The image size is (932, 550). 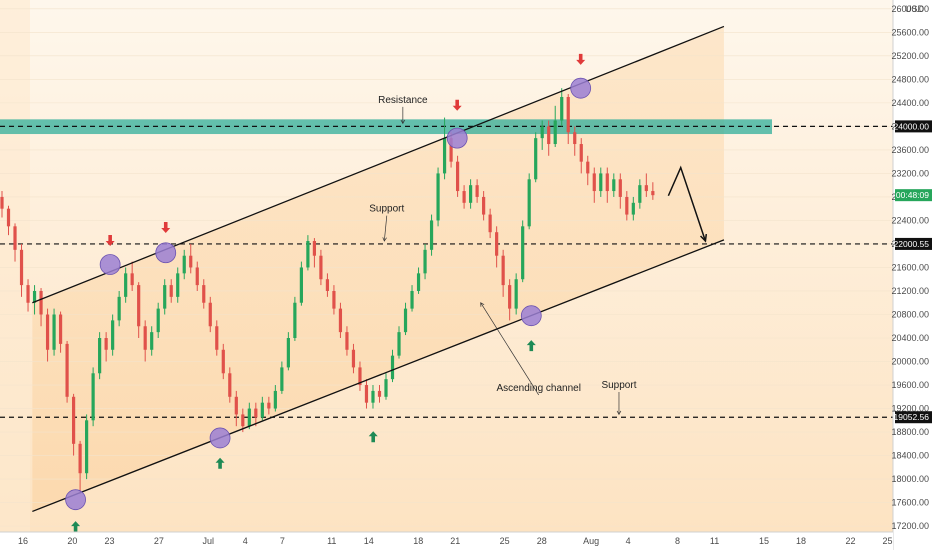 I want to click on resistance-price-tag-box, so click(x=913, y=126).